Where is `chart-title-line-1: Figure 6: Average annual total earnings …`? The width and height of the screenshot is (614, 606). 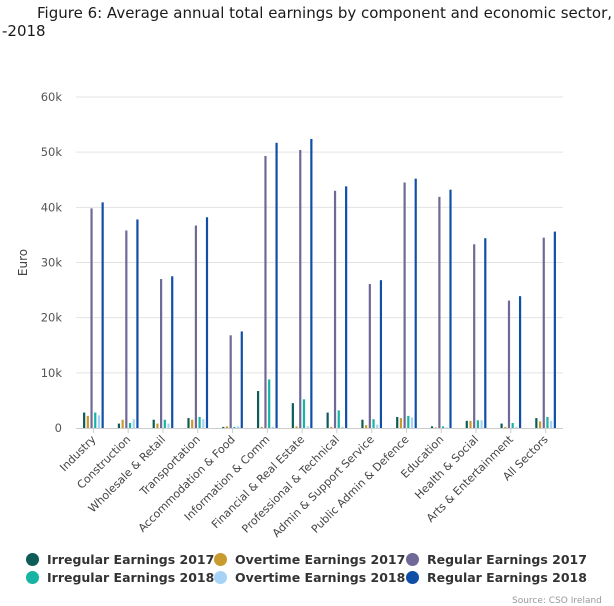 chart-title-line-1: Figure 6: Average annual total earnings … is located at coordinates (325, 13).